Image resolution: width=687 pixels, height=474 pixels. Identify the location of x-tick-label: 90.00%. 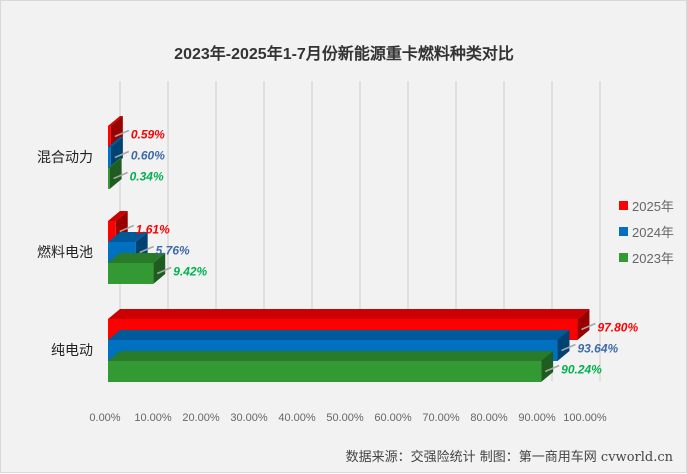
(537, 418).